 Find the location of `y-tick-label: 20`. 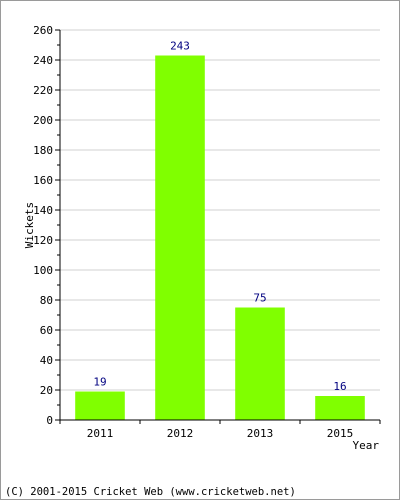

y-tick-label: 20 is located at coordinates (46, 390).